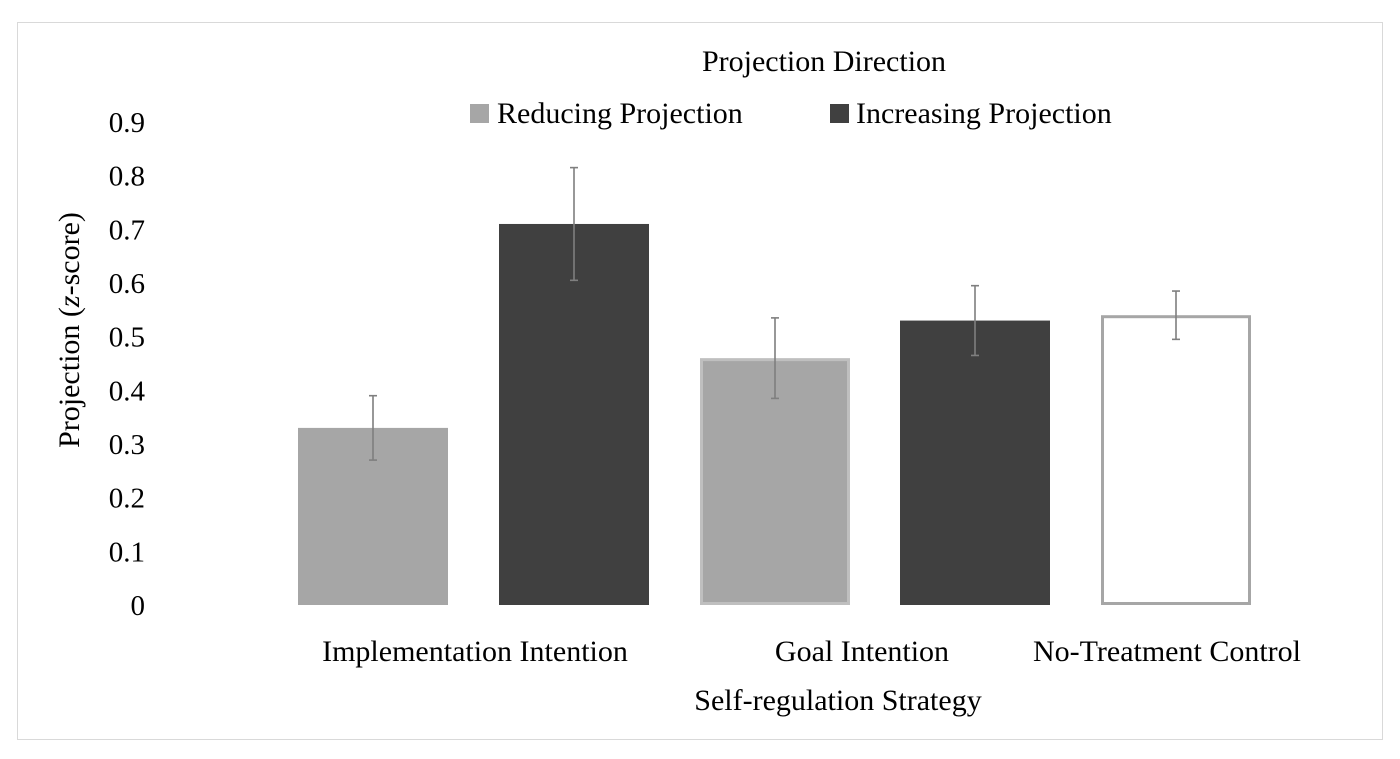  I want to click on legend-label-reducing: Reducing Projection, so click(620, 113).